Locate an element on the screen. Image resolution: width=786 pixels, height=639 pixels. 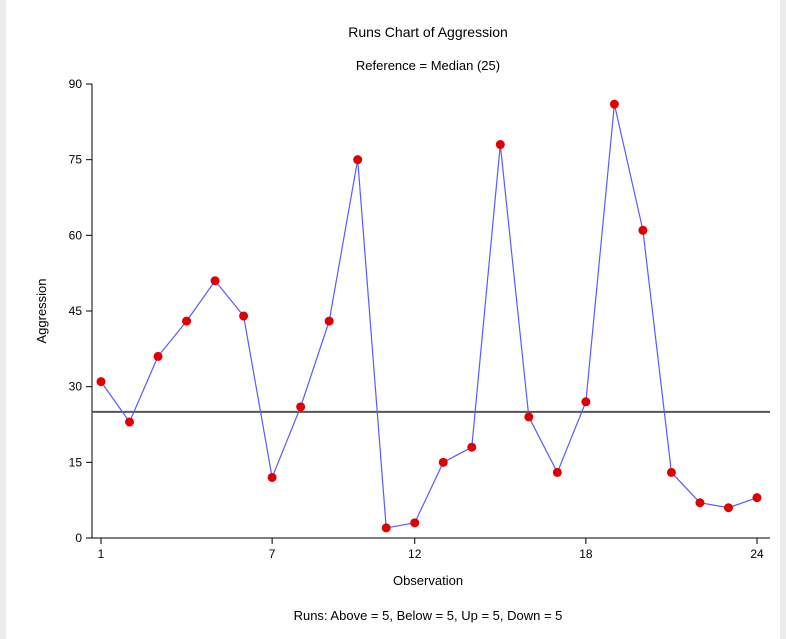
y-tick-label: 60 is located at coordinates (76, 235).